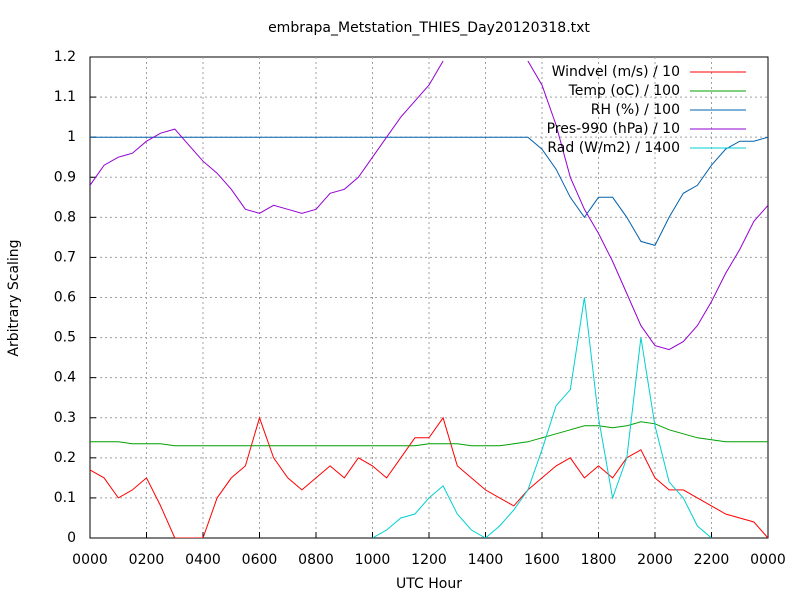 The image size is (800, 600). Describe the element at coordinates (655, 560) in the screenshot. I see `x-tick-label: 2000` at that location.